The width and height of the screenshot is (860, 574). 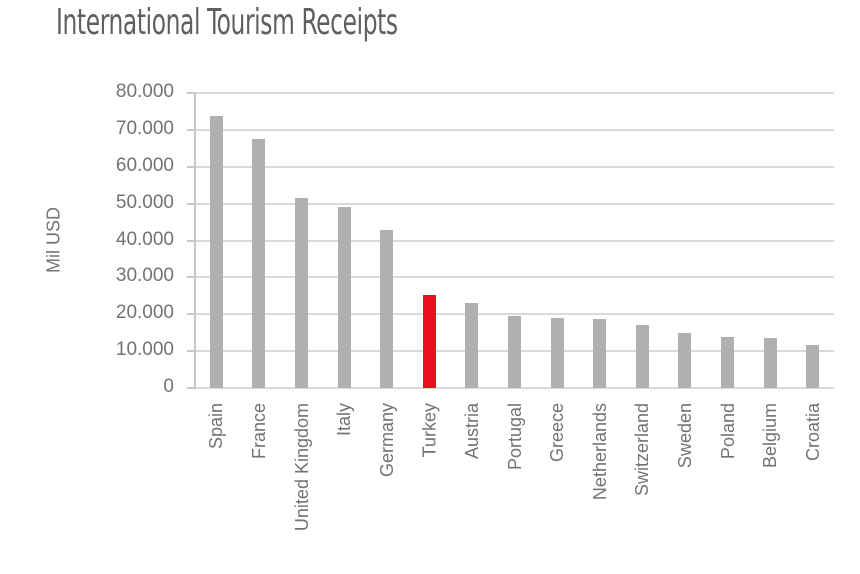 I want to click on y-axis-line, so click(x=195, y=241).